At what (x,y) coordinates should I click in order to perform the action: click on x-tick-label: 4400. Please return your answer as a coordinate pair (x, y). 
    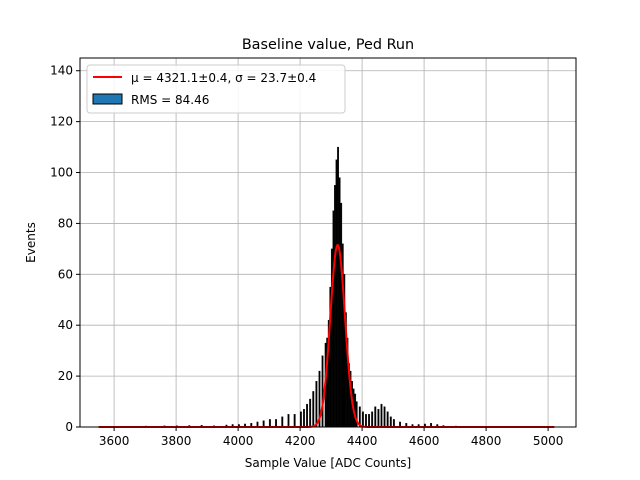
    Looking at the image, I should click on (362, 441).